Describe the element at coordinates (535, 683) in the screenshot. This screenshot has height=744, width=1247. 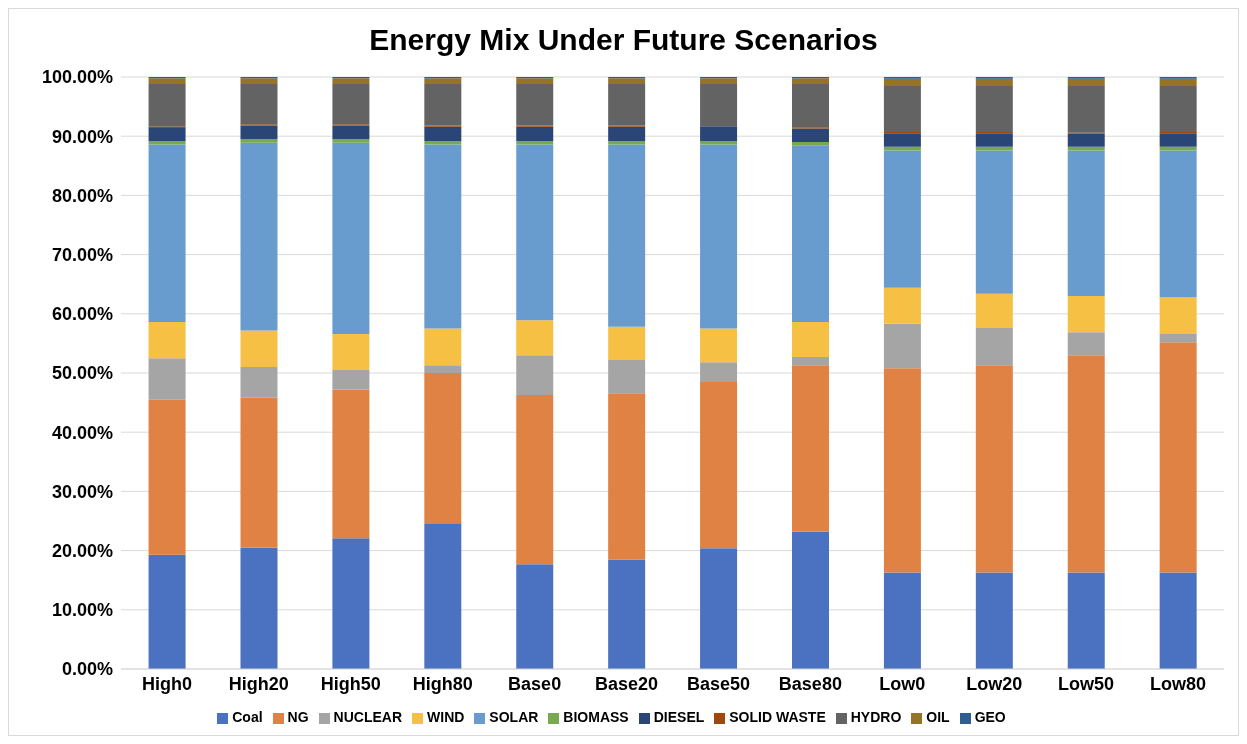
I see `x-tick-label: Base0` at that location.